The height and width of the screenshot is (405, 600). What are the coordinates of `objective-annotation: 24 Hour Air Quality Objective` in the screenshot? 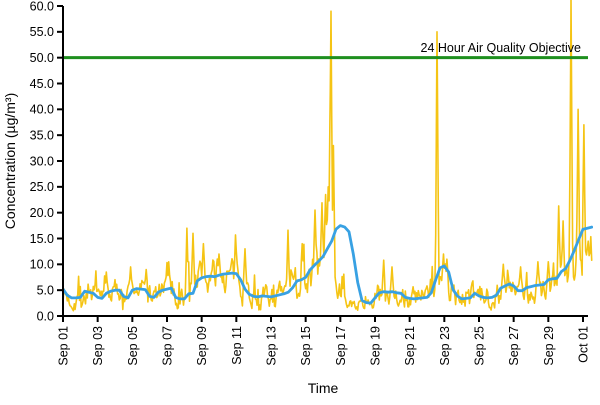 It's located at (501, 48).